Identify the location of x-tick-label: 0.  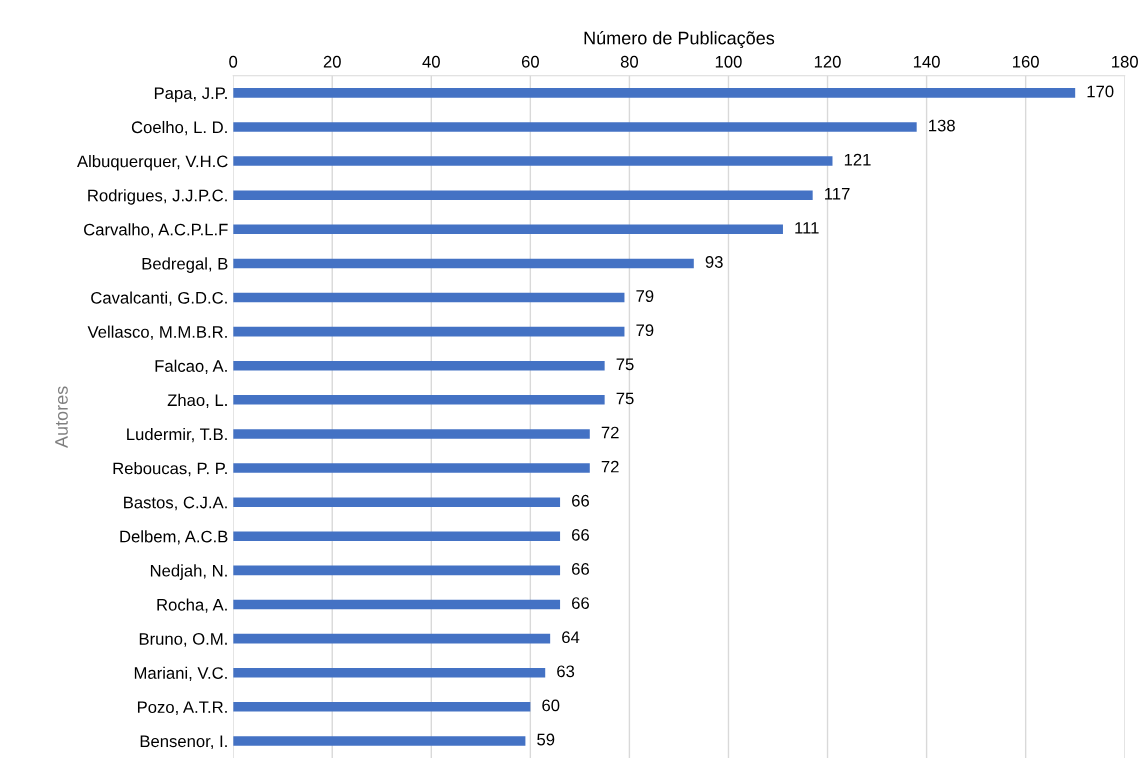
(233, 61).